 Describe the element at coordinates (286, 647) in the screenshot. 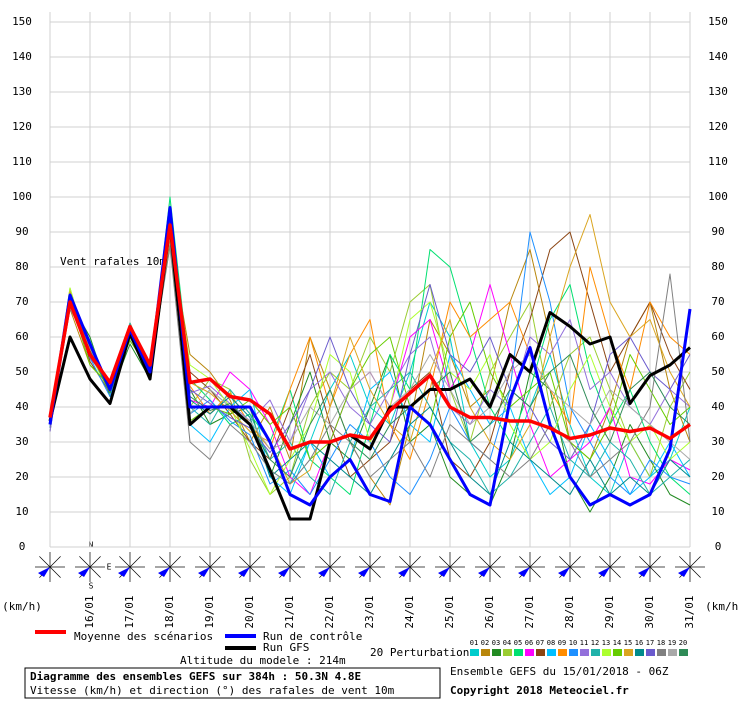

I see `legend-label: Run GFS` at that location.